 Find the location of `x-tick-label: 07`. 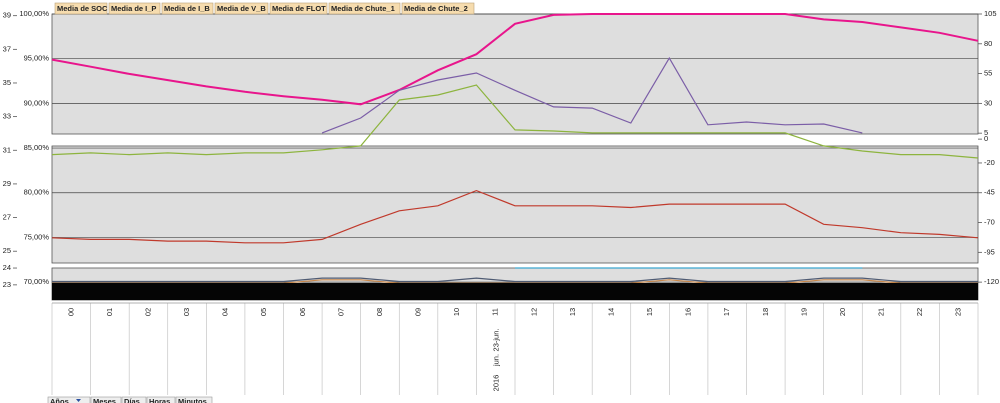

x-tick-label: 07 is located at coordinates (340, 312).